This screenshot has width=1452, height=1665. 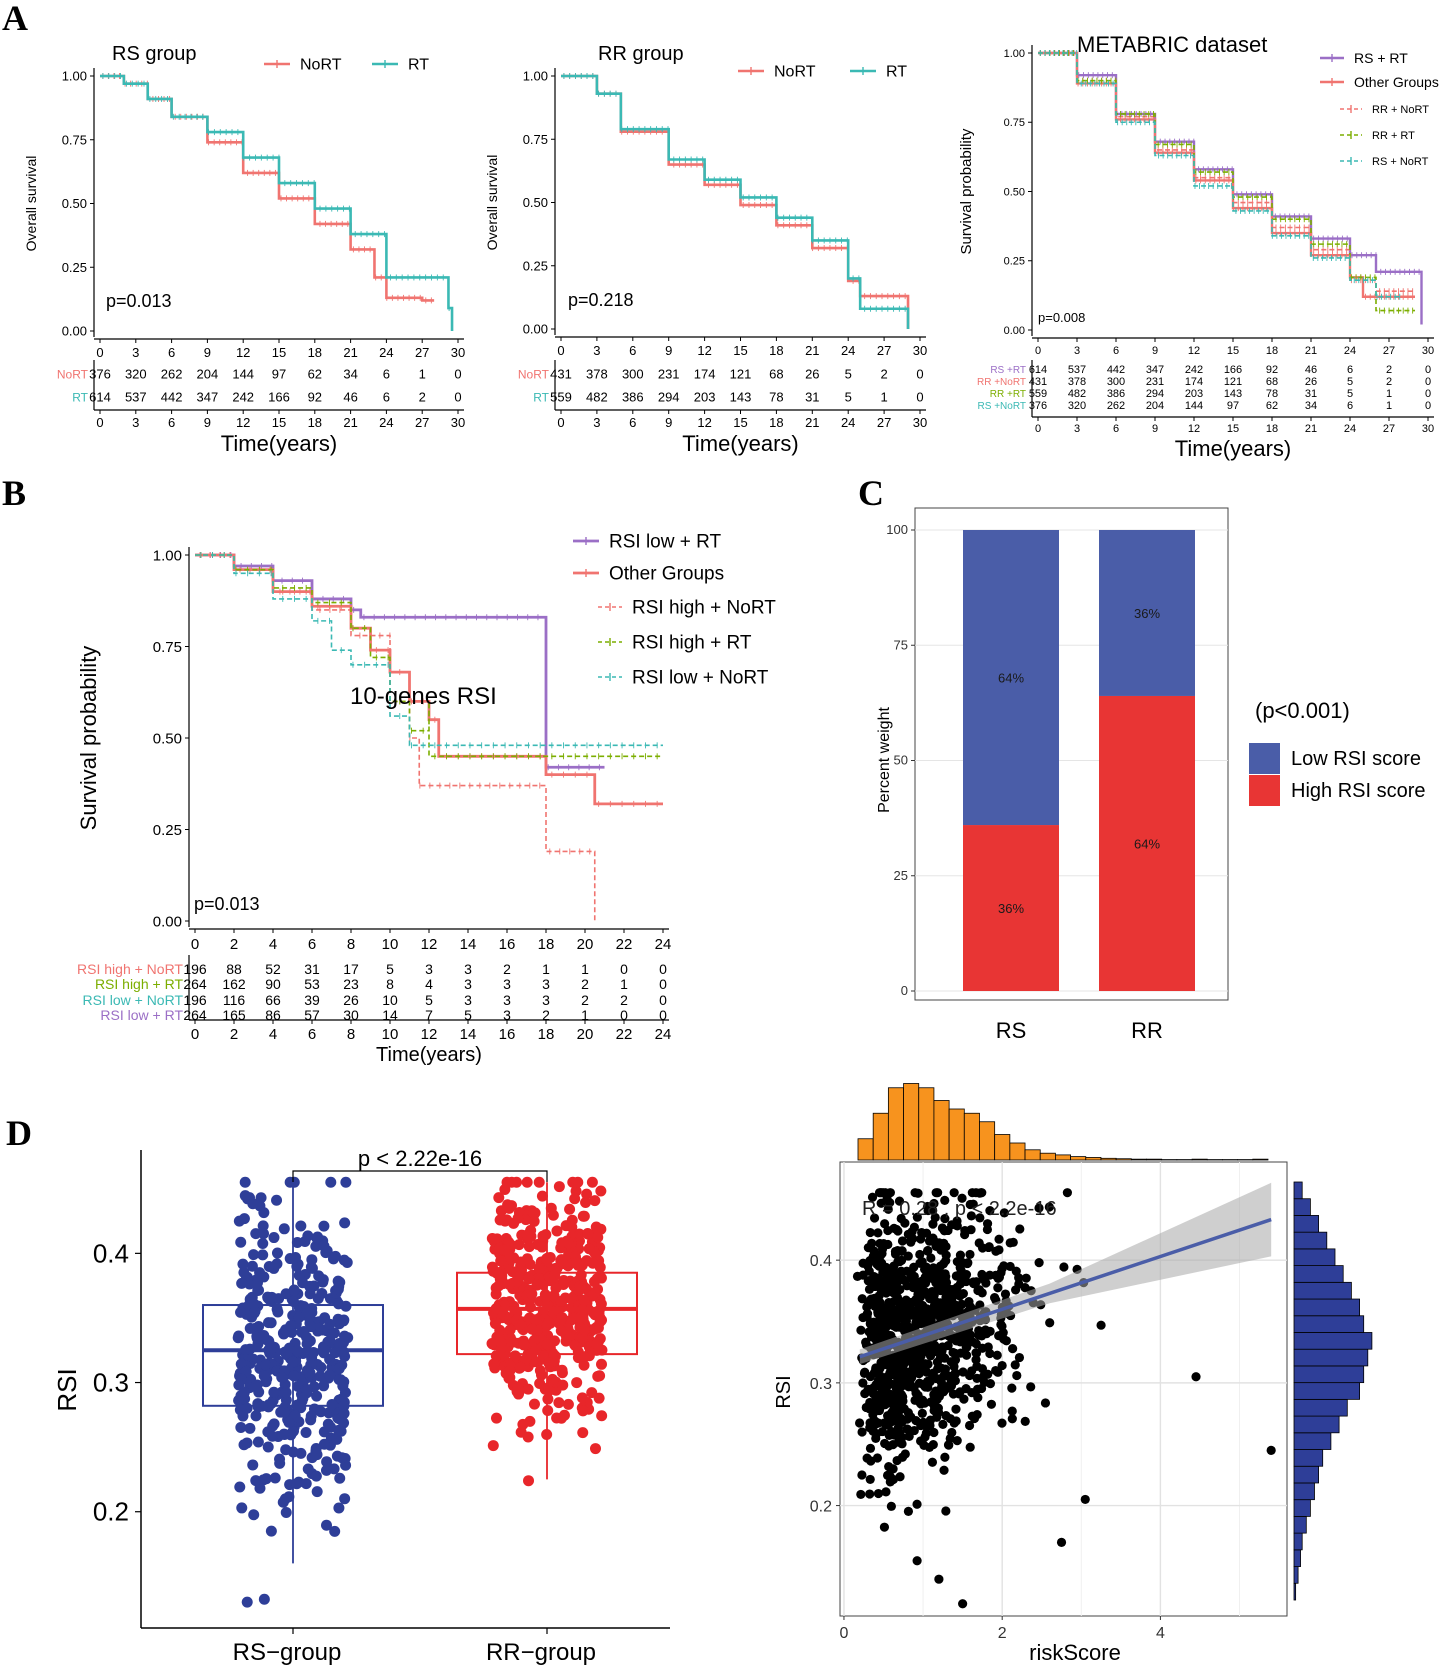 What do you see at coordinates (287, 1652) in the screenshot?
I see `x-tick-label: RS−group` at bounding box center [287, 1652].